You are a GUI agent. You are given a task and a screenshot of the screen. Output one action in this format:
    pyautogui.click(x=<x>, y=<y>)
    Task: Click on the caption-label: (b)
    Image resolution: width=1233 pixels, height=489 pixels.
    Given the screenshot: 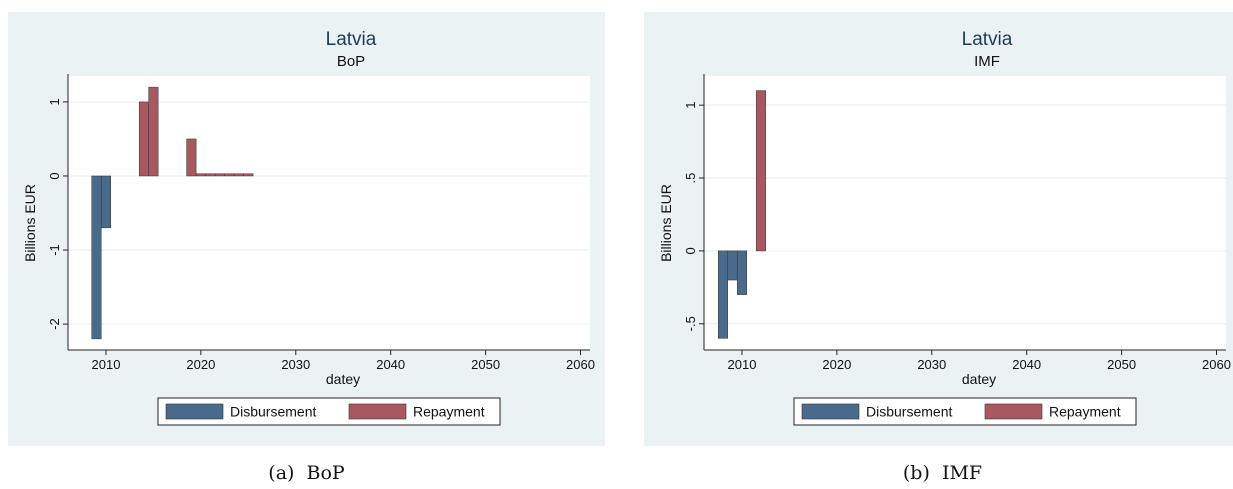 What is the action you would take?
    pyautogui.click(x=916, y=473)
    